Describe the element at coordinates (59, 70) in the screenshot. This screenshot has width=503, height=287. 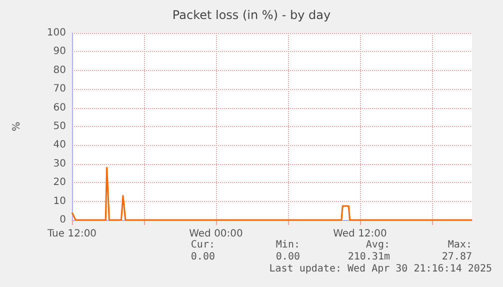
I see `y-tick-label: 80` at that location.